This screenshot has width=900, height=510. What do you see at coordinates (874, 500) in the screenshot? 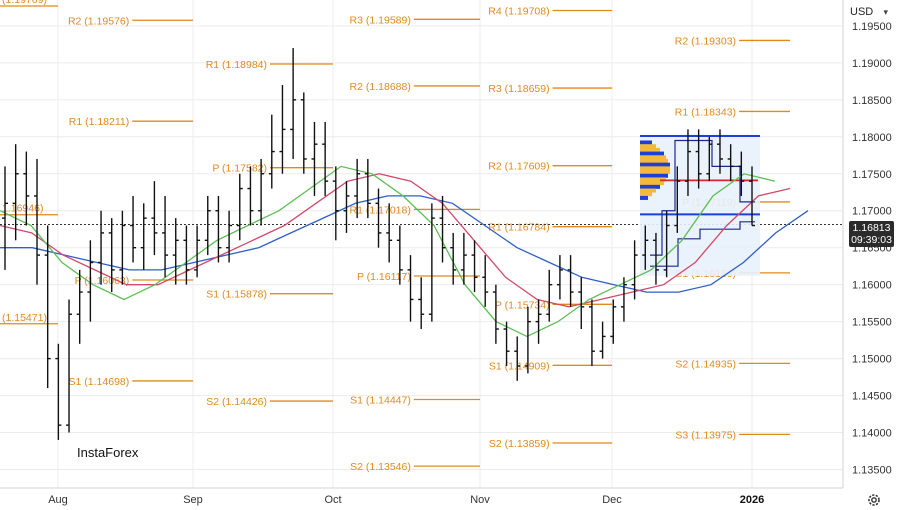
I see `gear-icon` at bounding box center [874, 500].